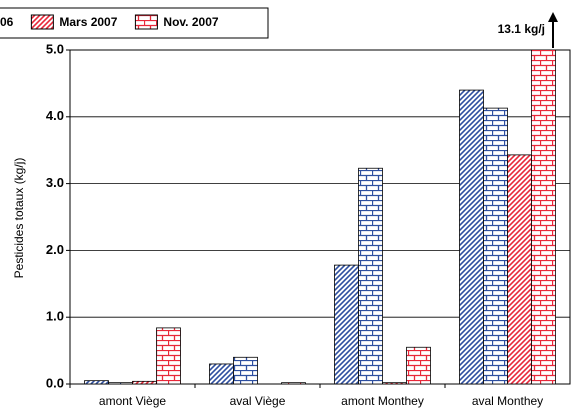 Image resolution: width=585 pixels, height=410 pixels. I want to click on y-tick-label: 1.0, so click(55, 316).